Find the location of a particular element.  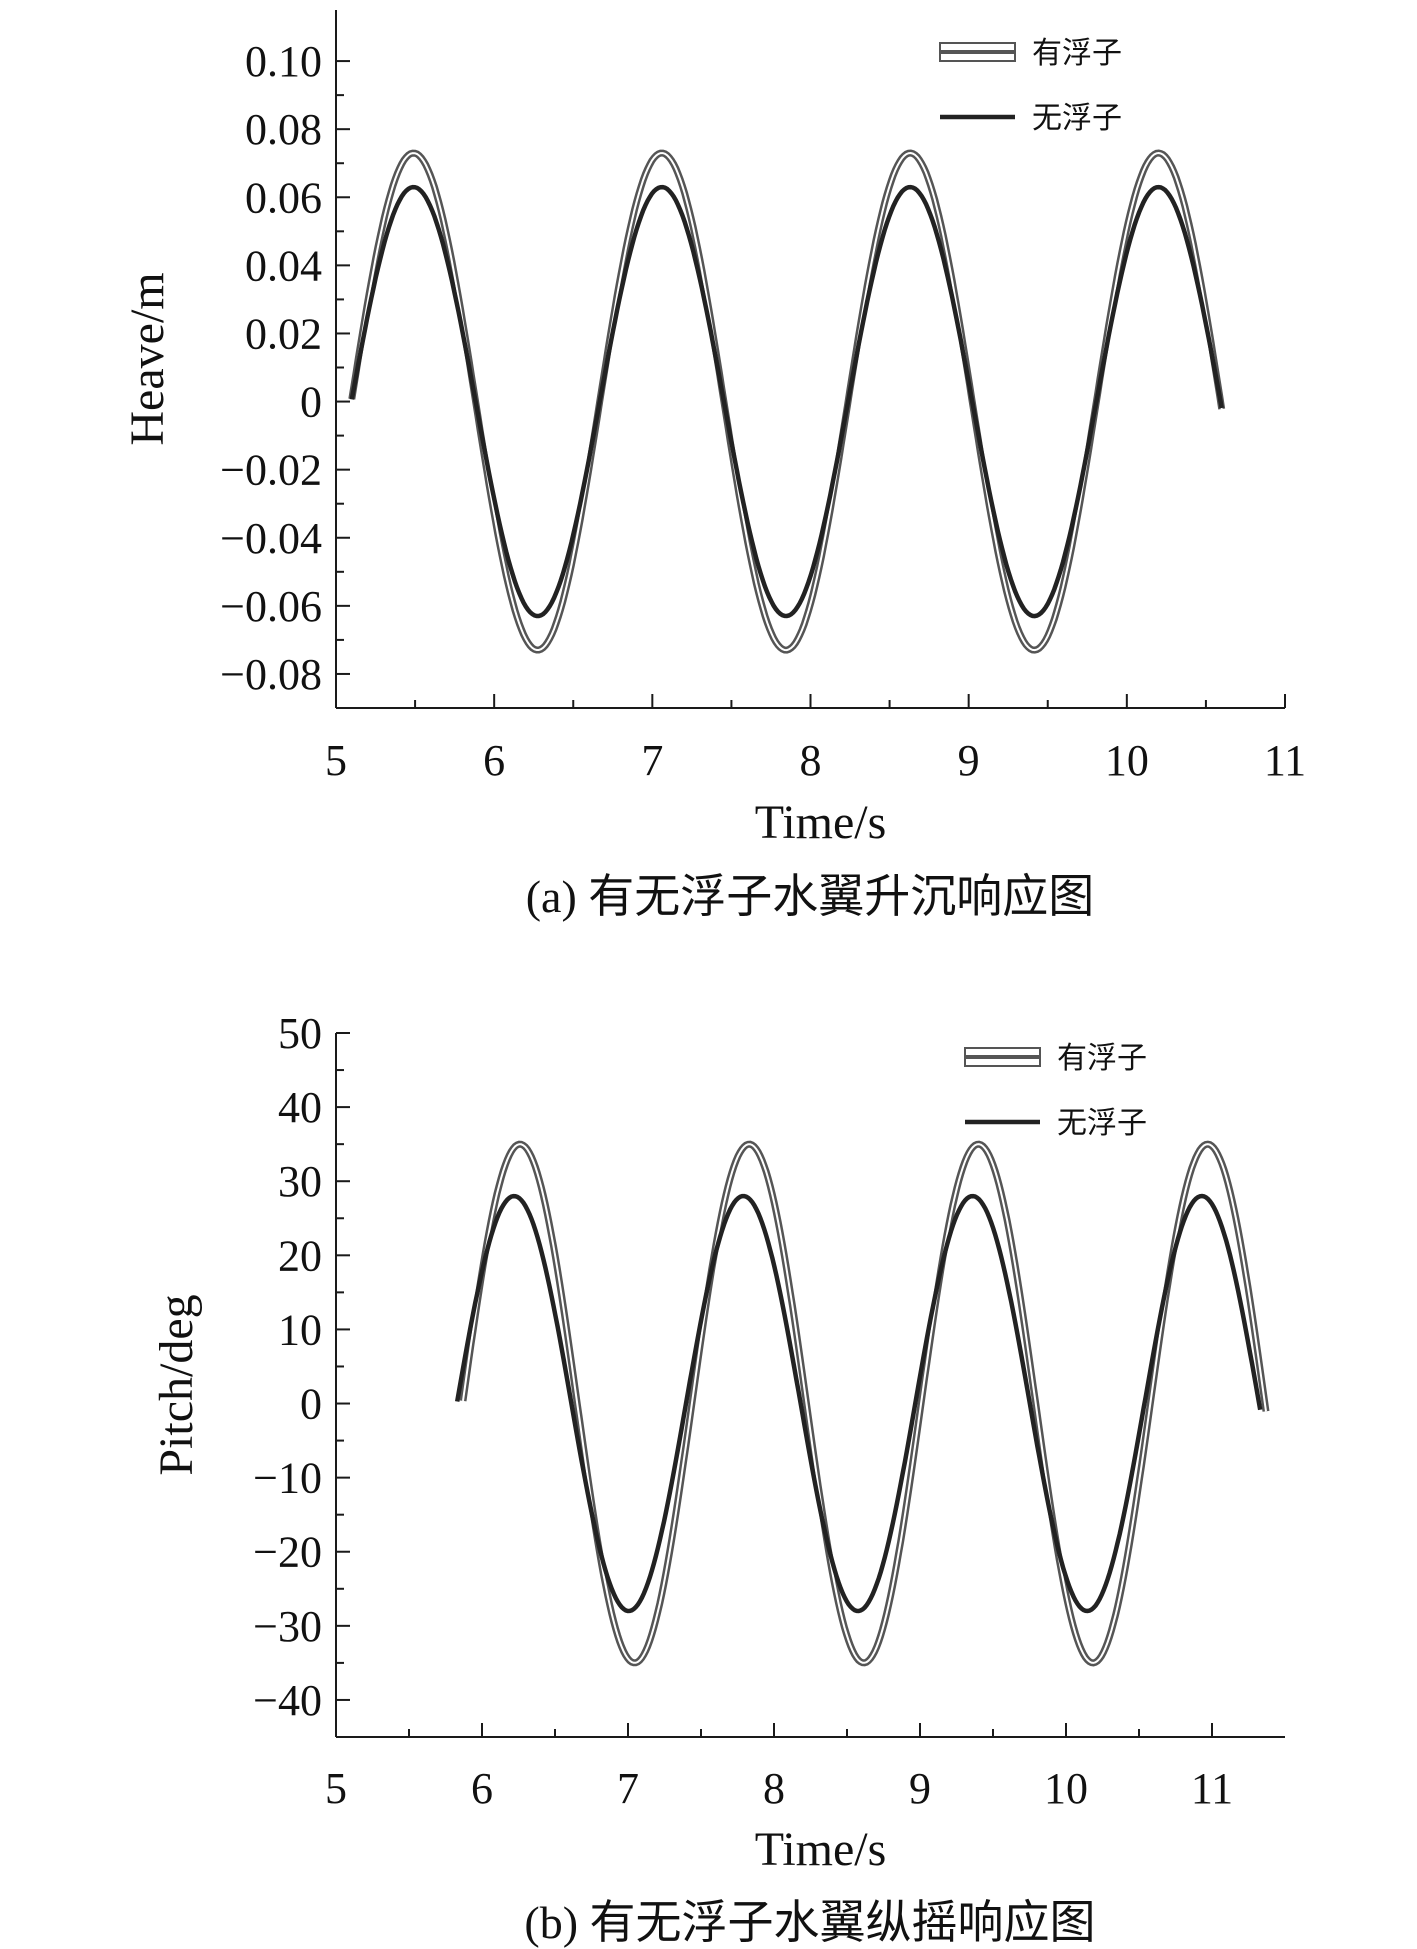

pitch-series-without-float-line is located at coordinates (858, 1403).